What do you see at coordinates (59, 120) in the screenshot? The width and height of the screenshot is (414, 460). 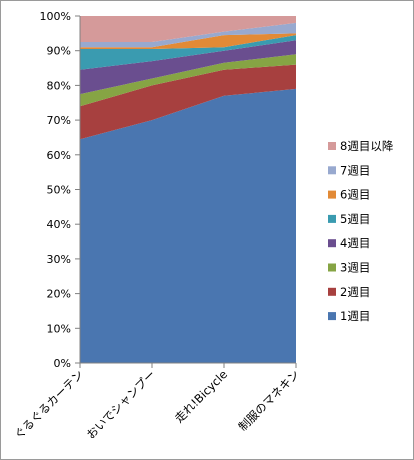 I see `y-tick-label: 70%` at bounding box center [59, 120].